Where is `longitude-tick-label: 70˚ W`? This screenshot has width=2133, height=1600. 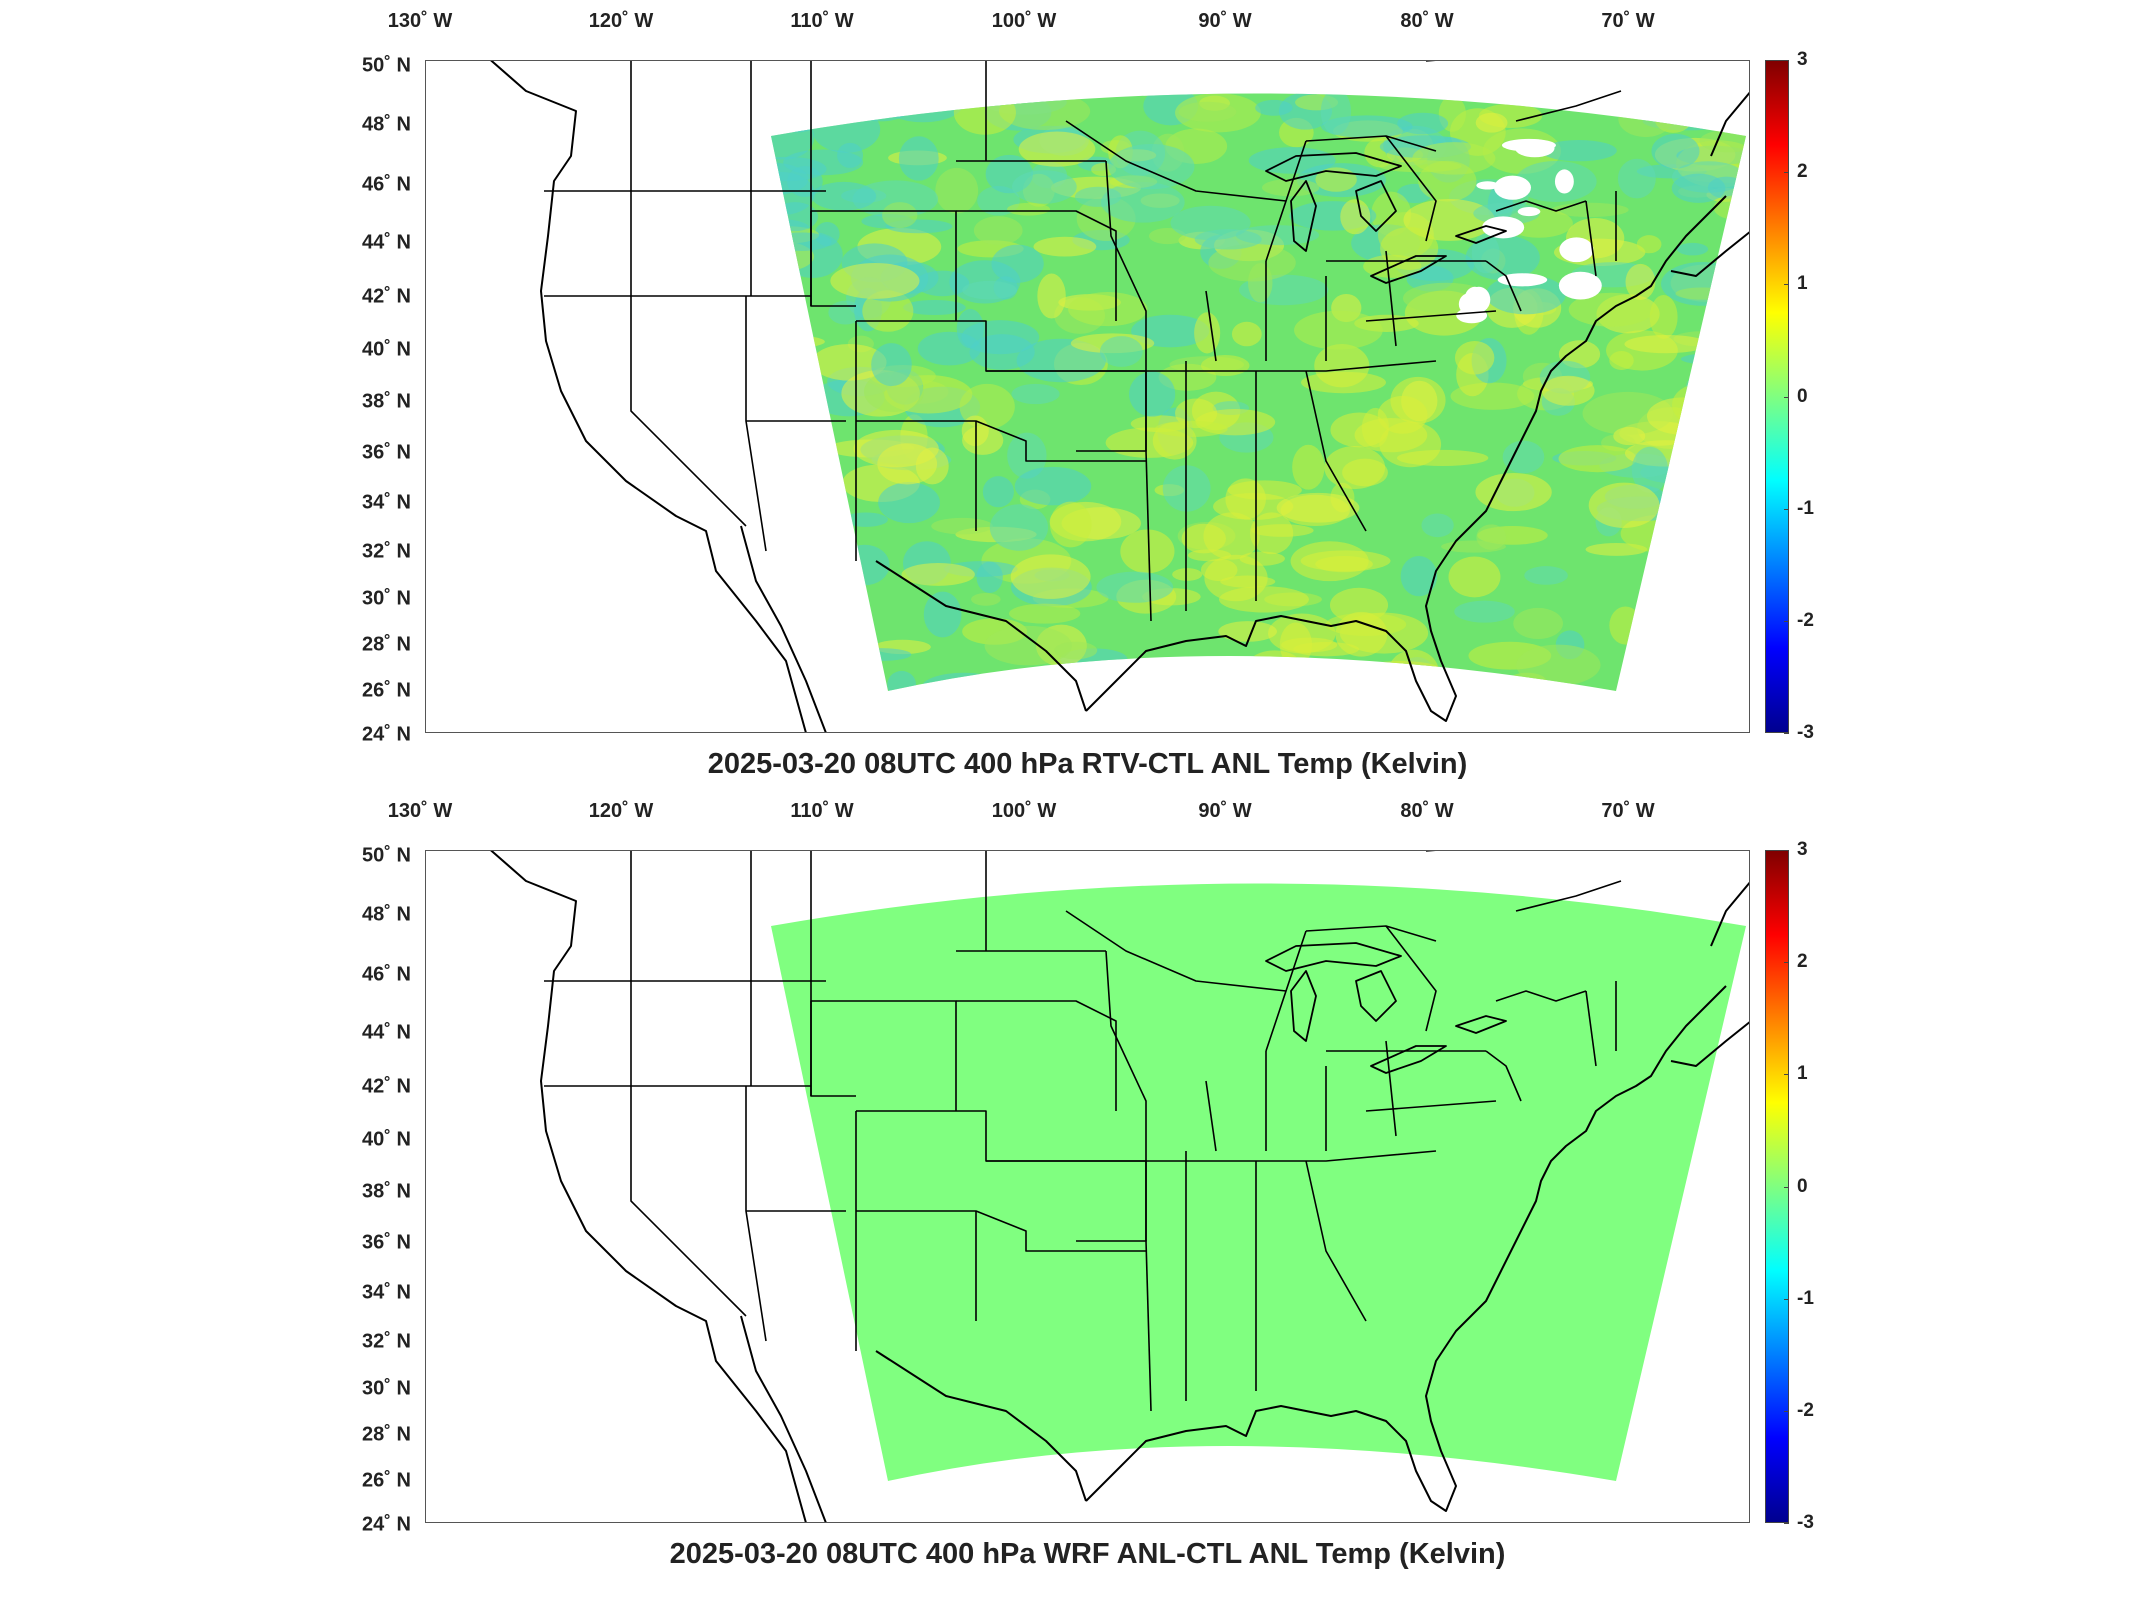
longitude-tick-label: 70˚ W is located at coordinates (1628, 811).